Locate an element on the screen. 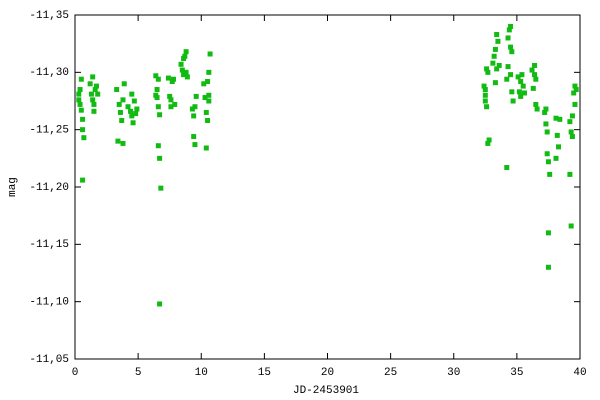 Image resolution: width=600 pixels, height=400 pixels. x-tick-label: 35 is located at coordinates (516, 373).